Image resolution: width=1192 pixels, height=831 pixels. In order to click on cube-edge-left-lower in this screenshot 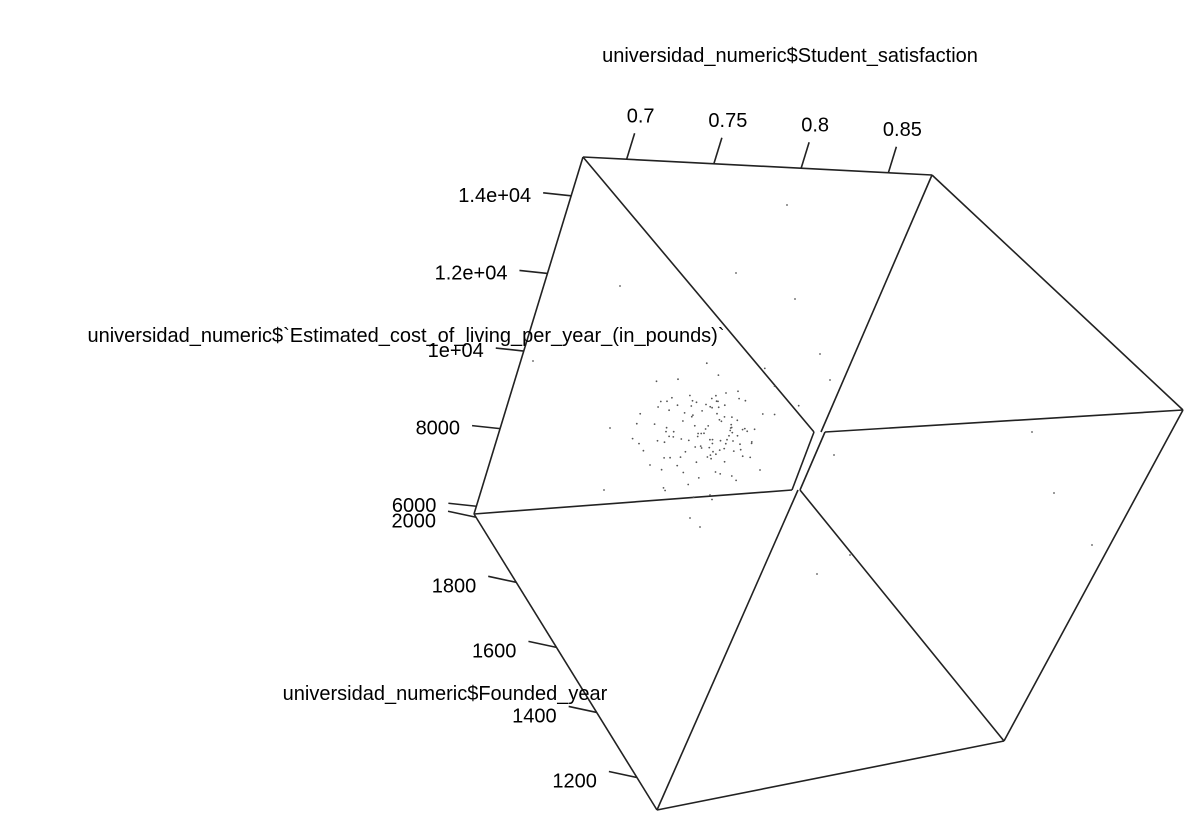, I will do `click(565, 662)`.